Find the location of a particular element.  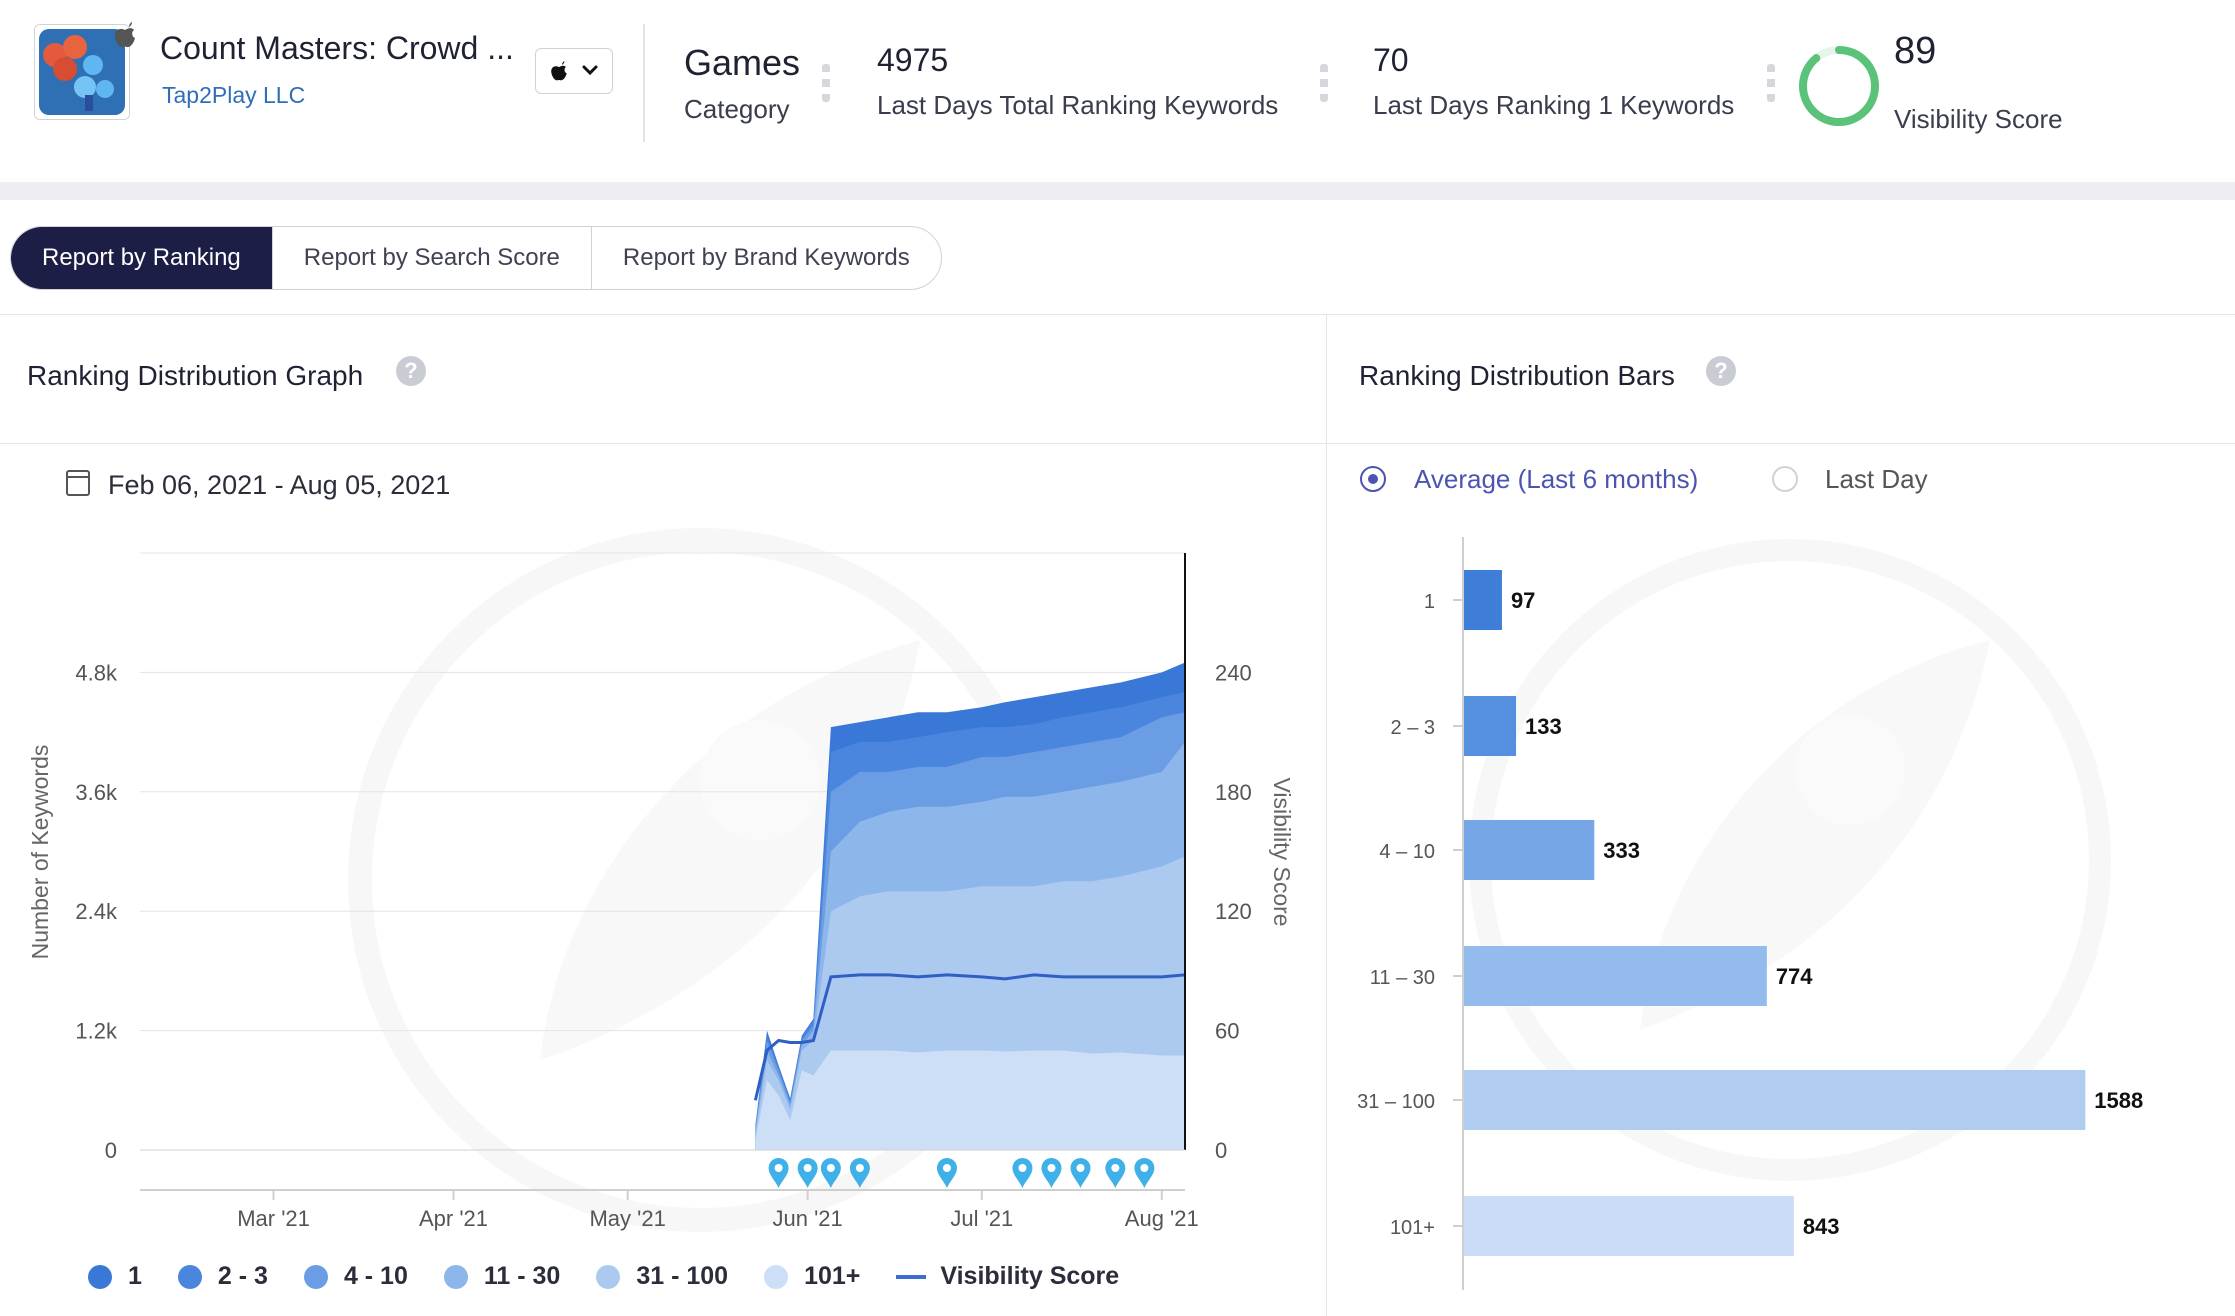

bar-value-label: 97 is located at coordinates (1523, 600).